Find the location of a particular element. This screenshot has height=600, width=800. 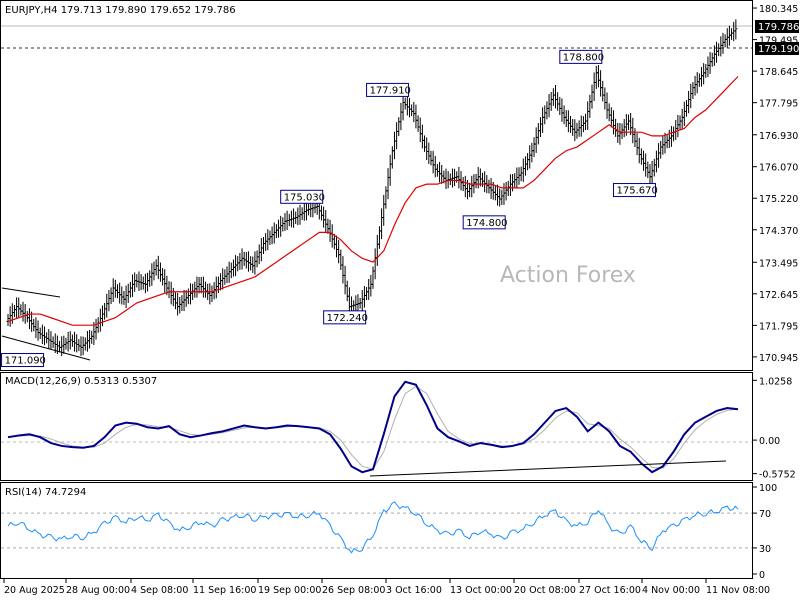

x-tick-label: 20 Aug 2025 is located at coordinates (34, 590).